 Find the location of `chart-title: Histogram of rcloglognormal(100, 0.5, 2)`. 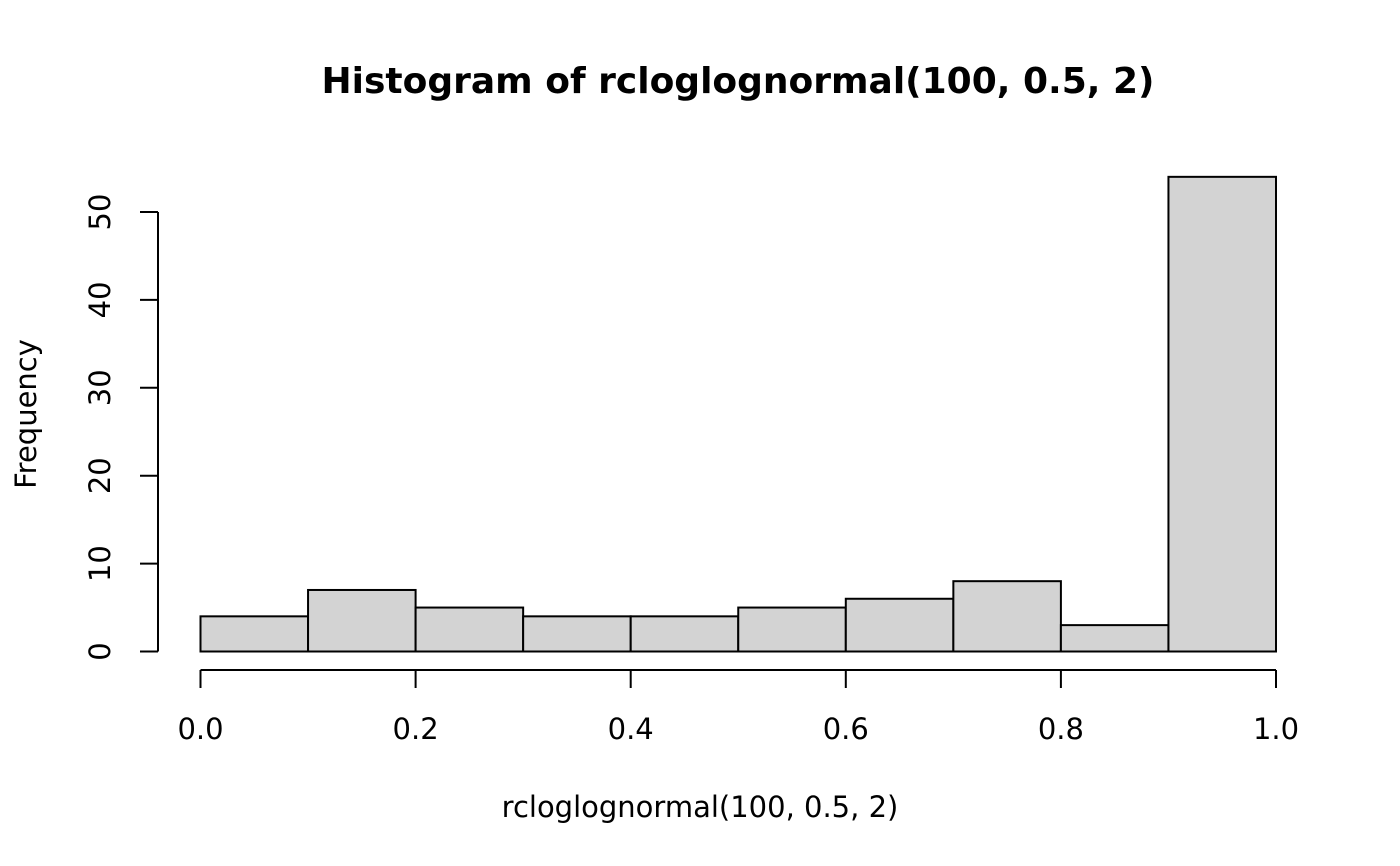

chart-title: Histogram of rcloglognormal(100, 0.5, 2) is located at coordinates (738, 81).